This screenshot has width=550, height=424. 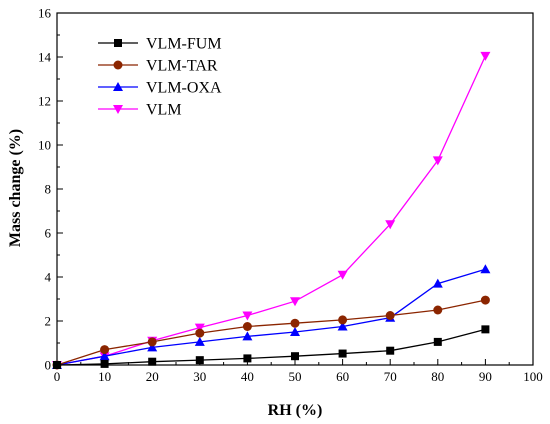 I want to click on y-axis-title: Mass change (%), so click(x=15, y=188).